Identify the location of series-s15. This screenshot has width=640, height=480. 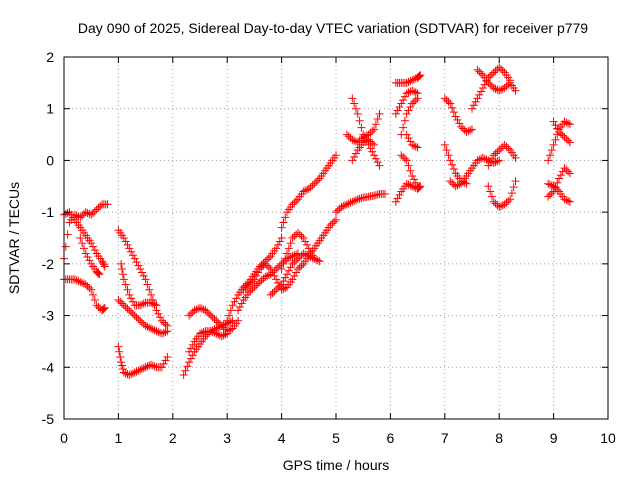
(289, 254).